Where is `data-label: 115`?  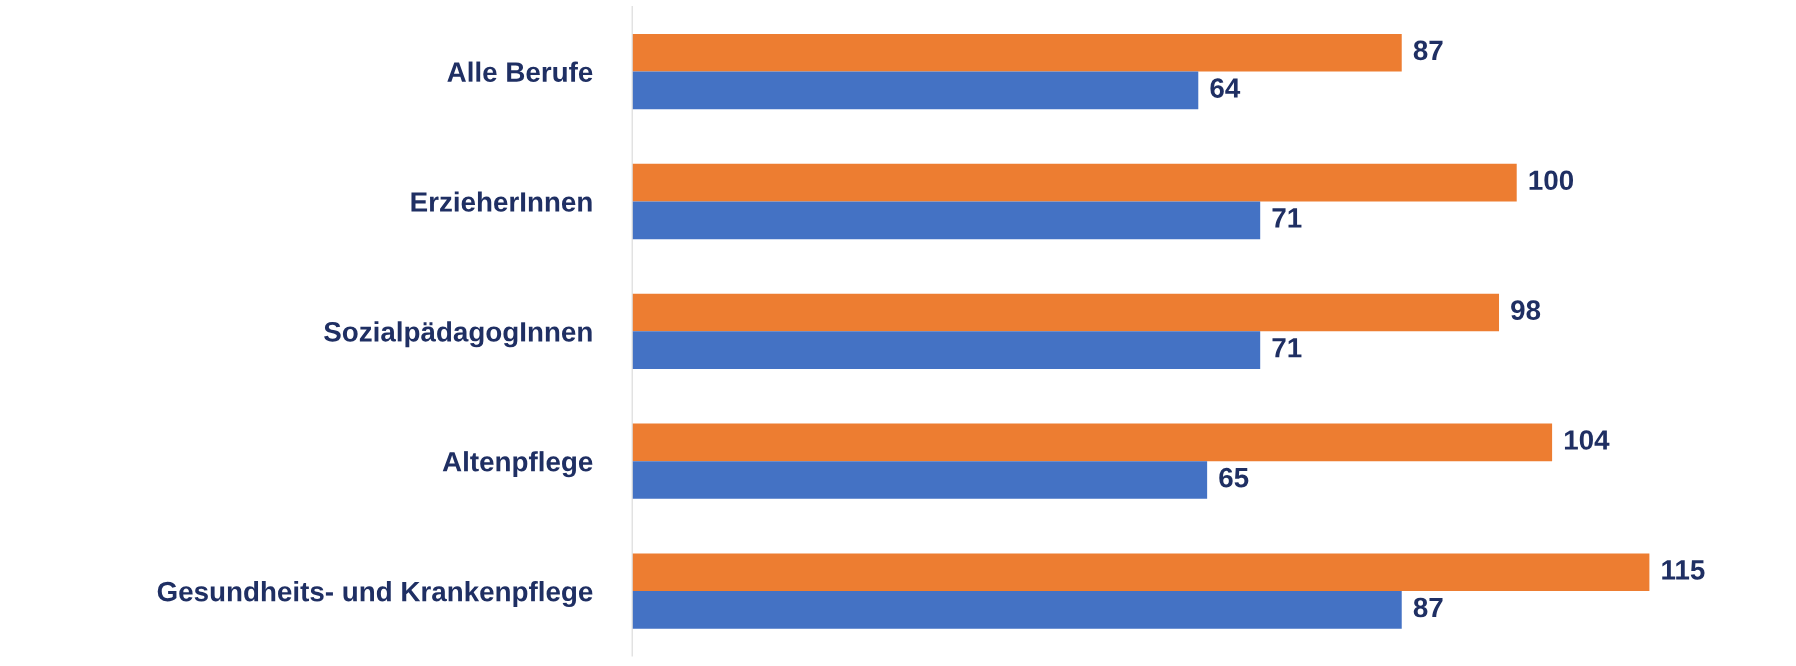 data-label: 115 is located at coordinates (1683, 570).